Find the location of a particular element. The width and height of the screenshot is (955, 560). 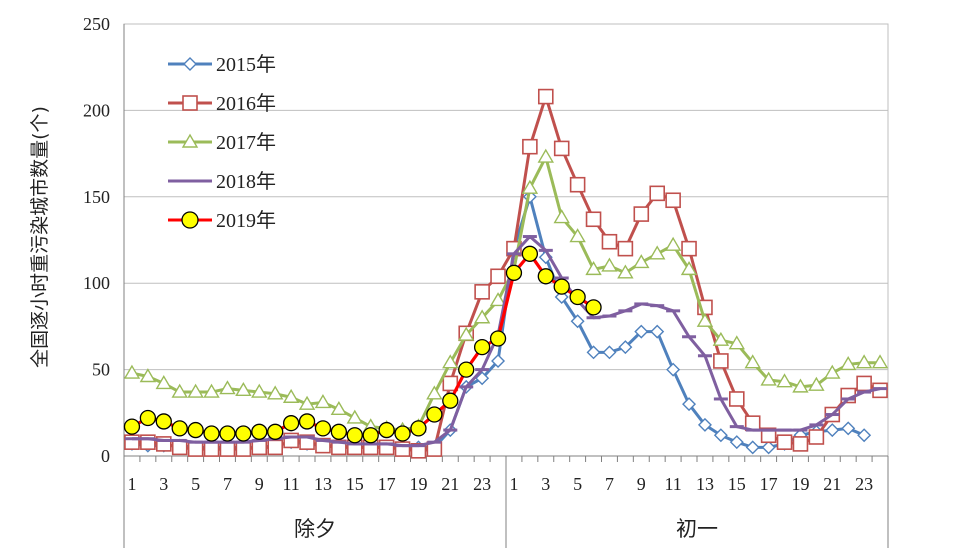

y-axis-label: 全国逐小时重污染城市数量(个) is located at coordinates (40, 237).